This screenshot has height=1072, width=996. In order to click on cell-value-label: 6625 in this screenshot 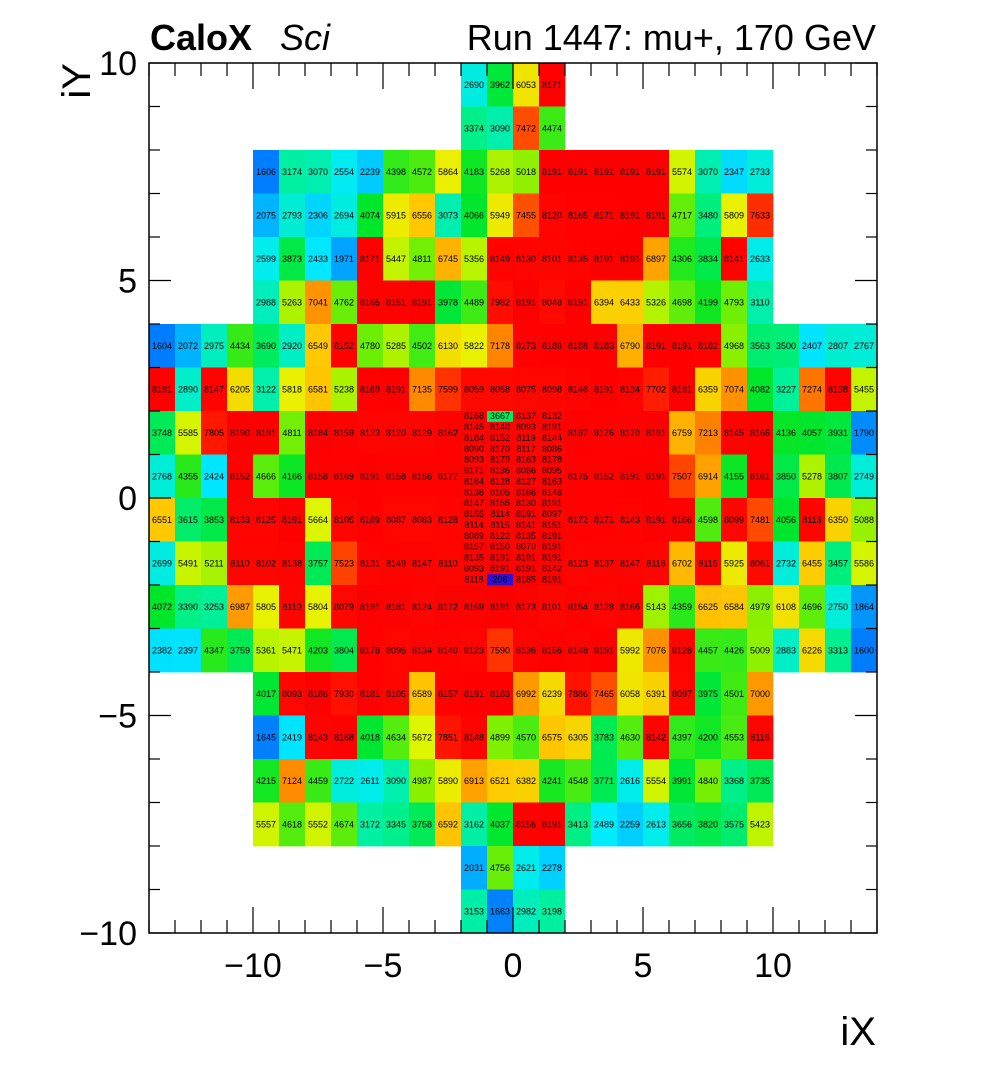, I will do `click(708, 607)`.